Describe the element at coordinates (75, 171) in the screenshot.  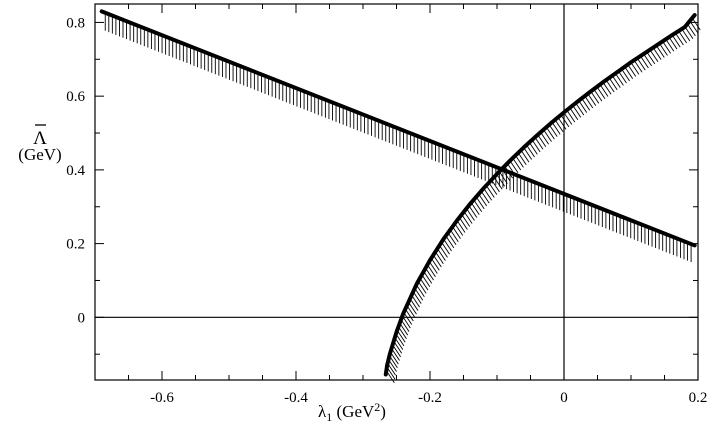
I see `y-tick-label: 0.4` at that location.